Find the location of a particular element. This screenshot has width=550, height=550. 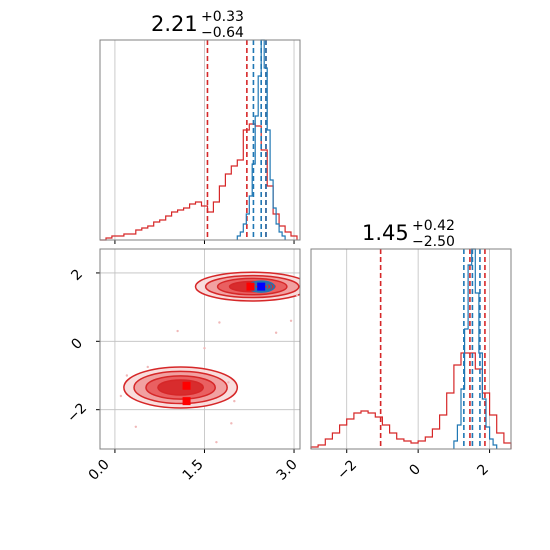

title-param-1-plus: +0.33 is located at coordinates (222, 17).